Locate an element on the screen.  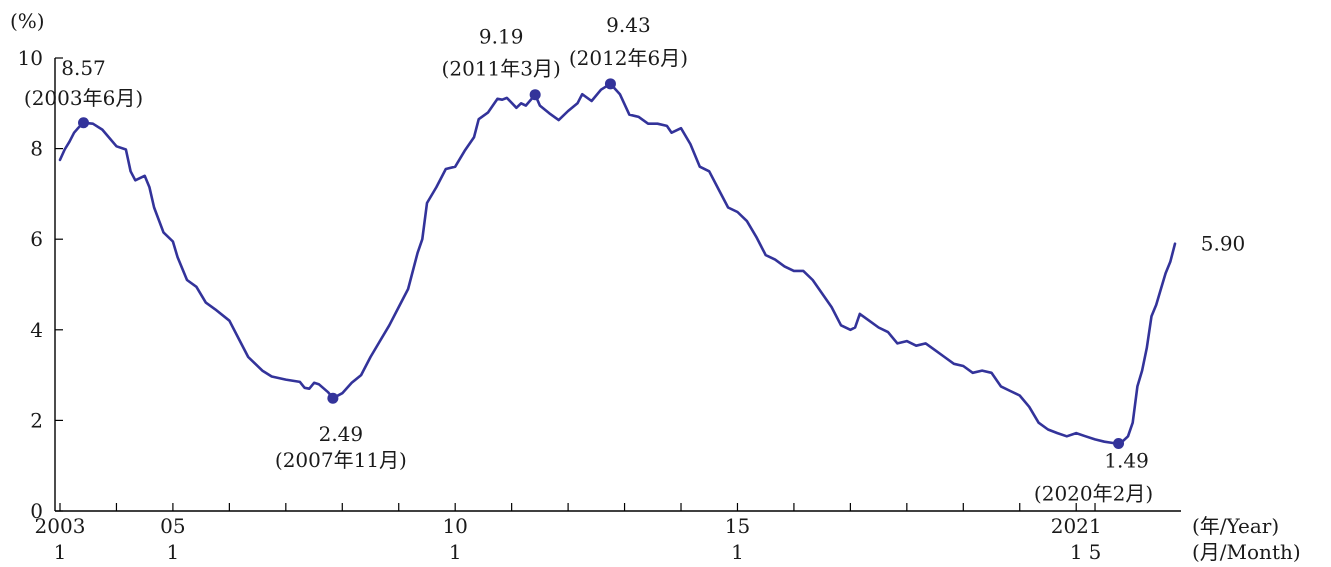
annotation-value: 8.57 is located at coordinates (83, 68).